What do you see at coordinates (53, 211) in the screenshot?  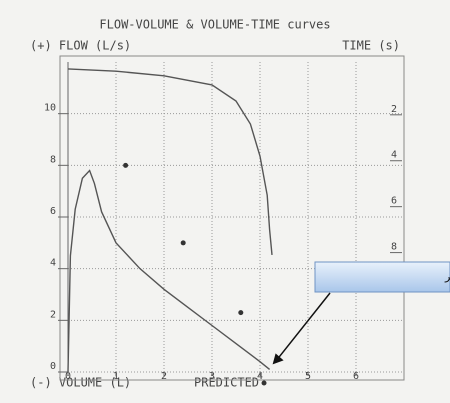 I see `y-tick-label: 6` at bounding box center [53, 211].